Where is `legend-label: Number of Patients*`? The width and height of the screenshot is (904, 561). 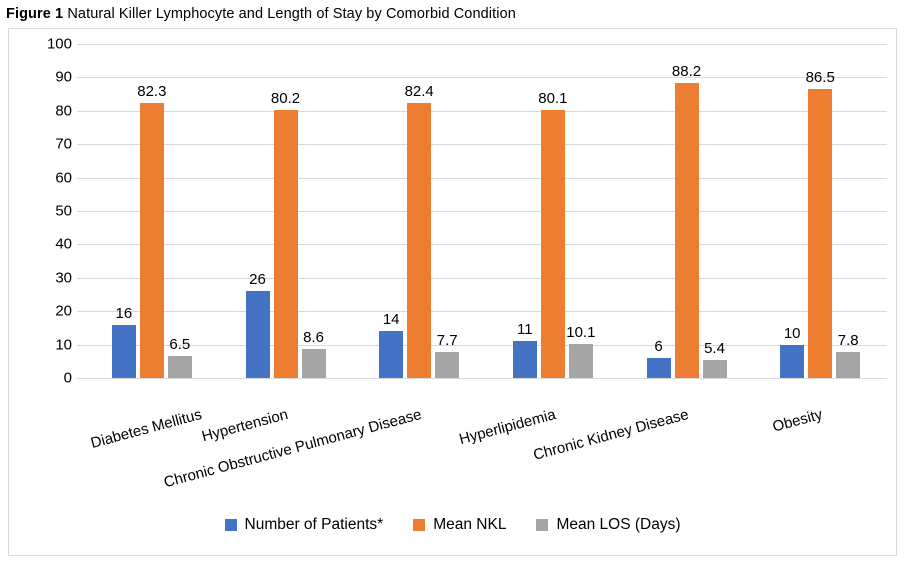
legend-label: Number of Patients* is located at coordinates (314, 524).